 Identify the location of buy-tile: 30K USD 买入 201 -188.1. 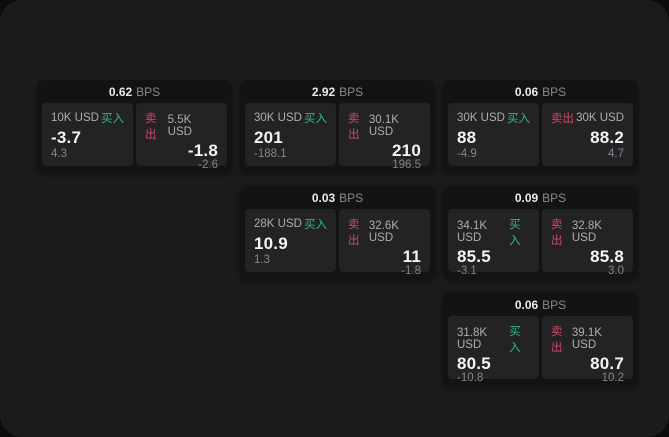
(290, 134).